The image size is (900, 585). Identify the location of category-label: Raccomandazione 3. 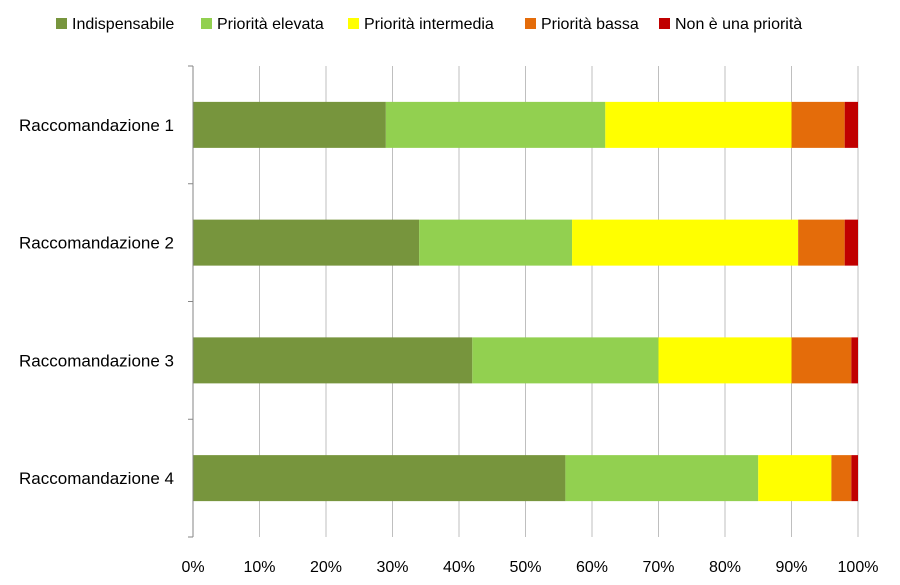
(96, 360).